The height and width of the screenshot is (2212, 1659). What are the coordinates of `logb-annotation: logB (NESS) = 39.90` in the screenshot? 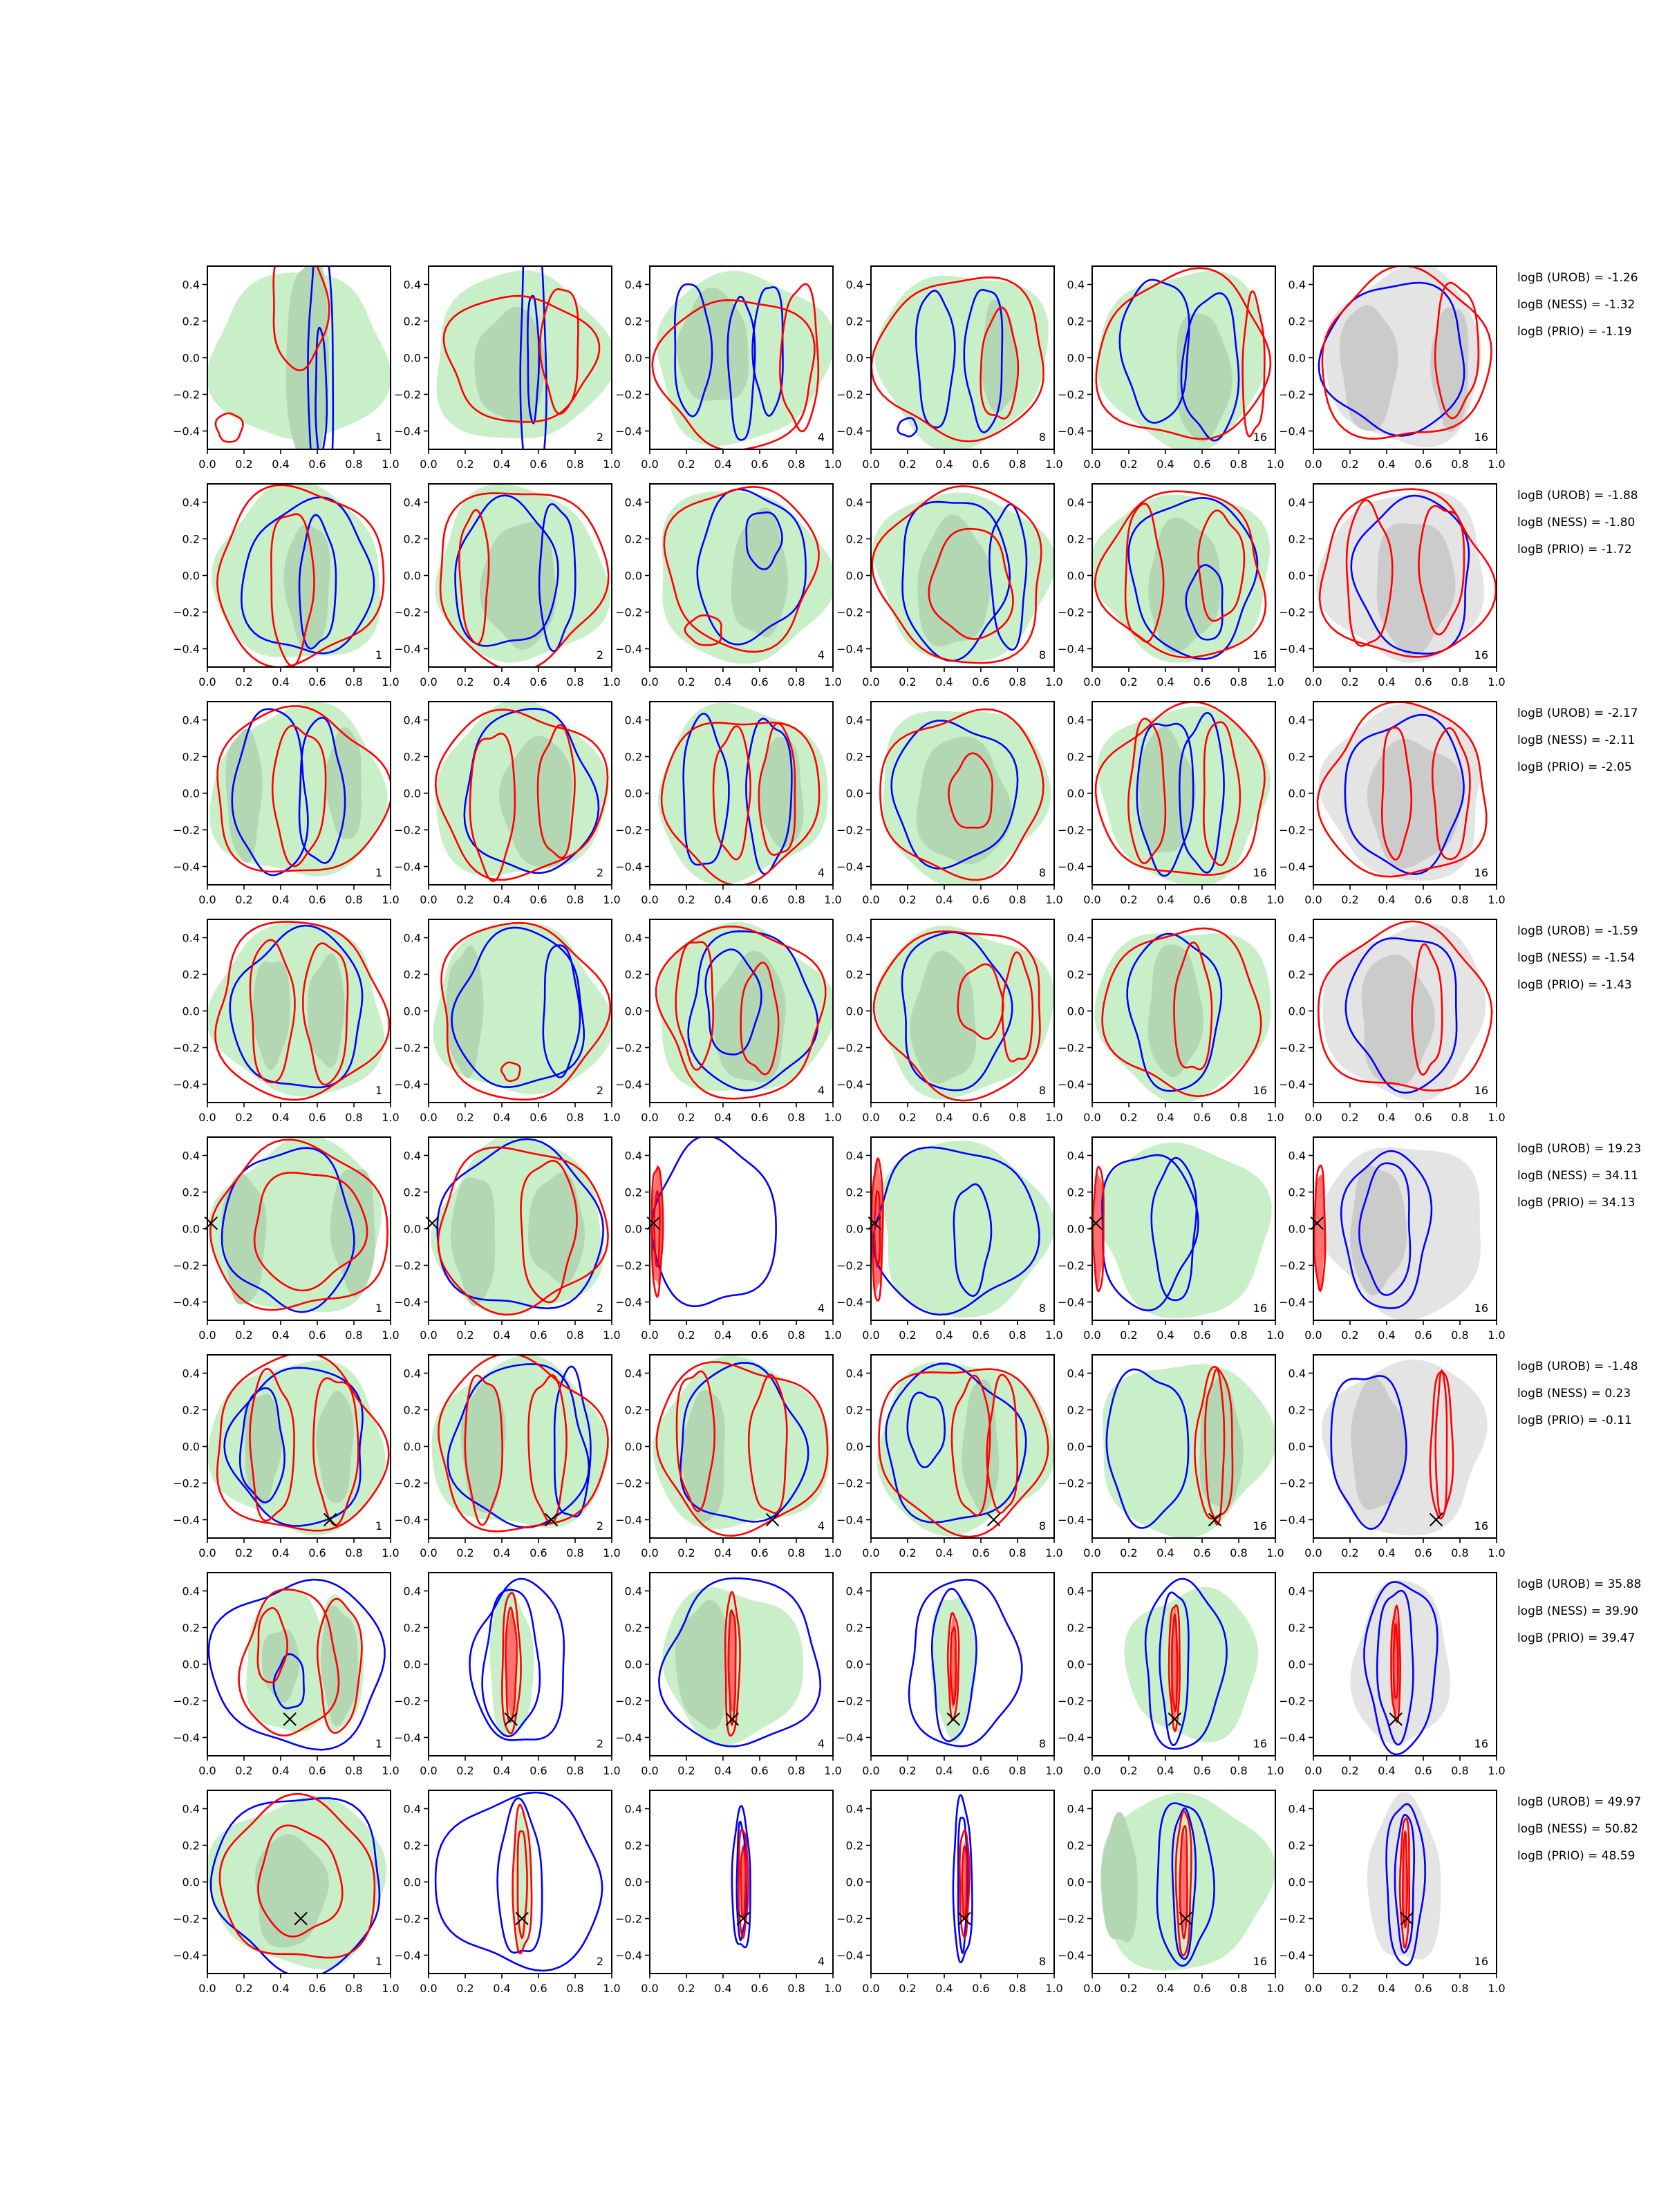 It's located at (1577, 1611).